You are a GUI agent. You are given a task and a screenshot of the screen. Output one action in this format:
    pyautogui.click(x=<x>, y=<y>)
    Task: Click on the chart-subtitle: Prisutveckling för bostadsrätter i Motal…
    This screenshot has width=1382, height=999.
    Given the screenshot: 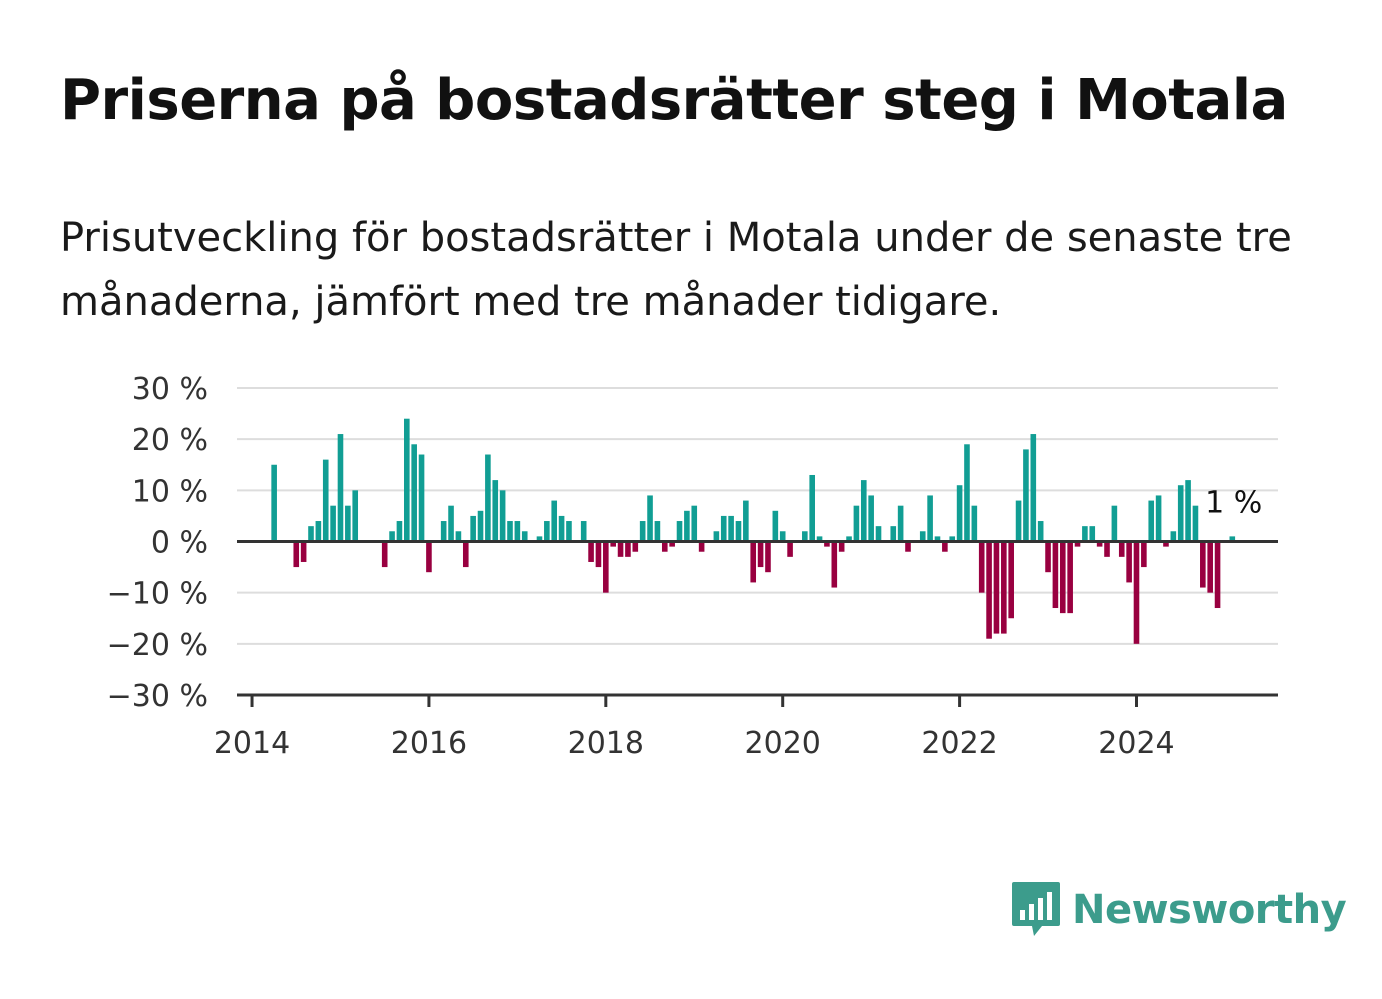 What is the action you would take?
    pyautogui.click(x=676, y=270)
    